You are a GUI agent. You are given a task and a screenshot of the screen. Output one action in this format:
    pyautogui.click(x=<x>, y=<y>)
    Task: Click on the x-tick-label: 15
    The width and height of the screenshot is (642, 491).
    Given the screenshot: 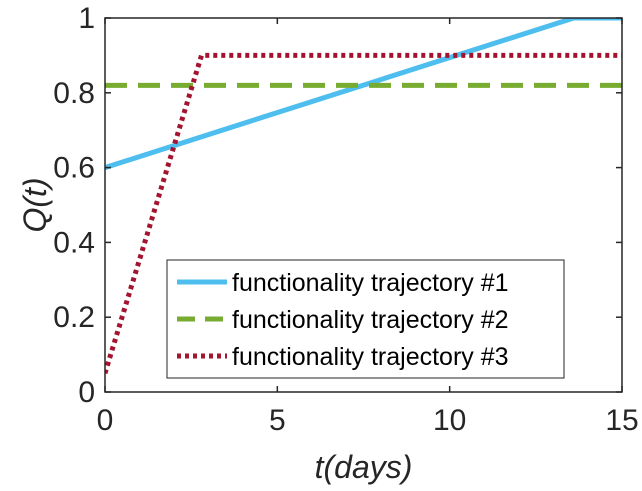 What is the action you would take?
    pyautogui.click(x=621, y=420)
    